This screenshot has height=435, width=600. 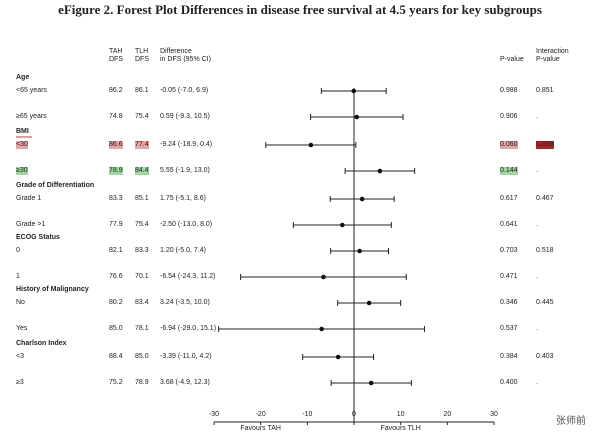 I want to click on row-6-1-pvalue: 0.384, so click(x=509, y=356).